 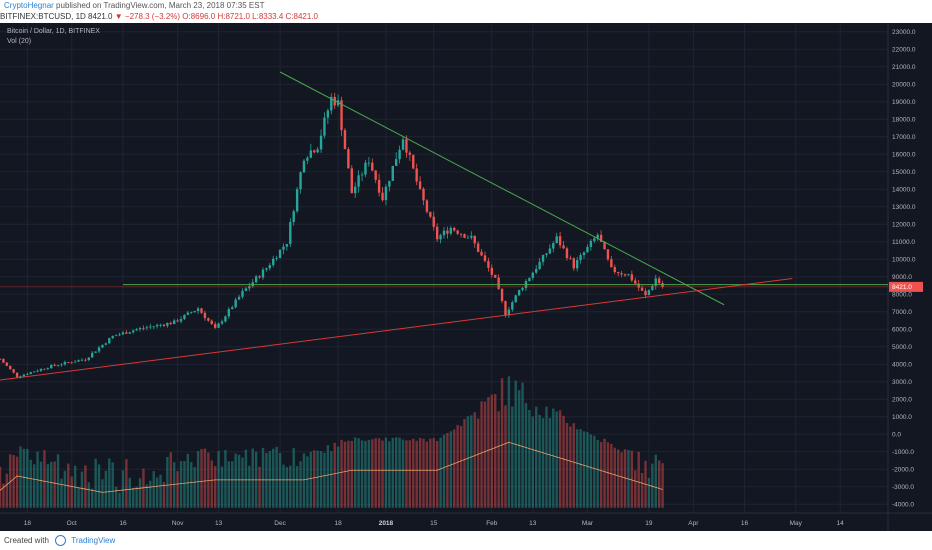 I want to click on price-tick-label: 6000.0, so click(x=902, y=329).